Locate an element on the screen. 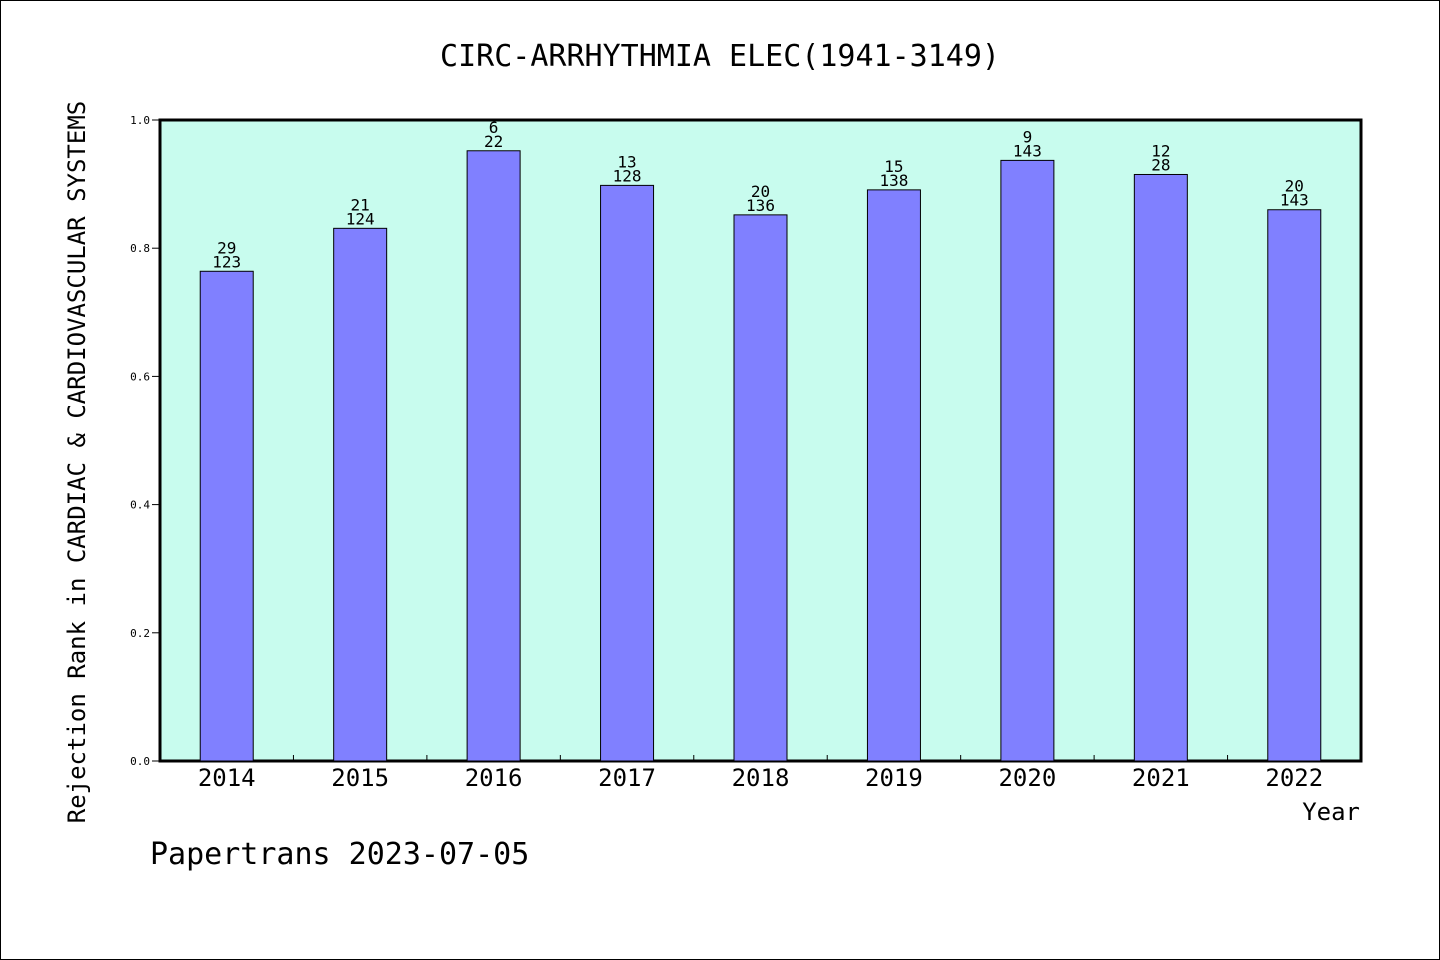  x-axis-label: Year is located at coordinates (1331, 812).